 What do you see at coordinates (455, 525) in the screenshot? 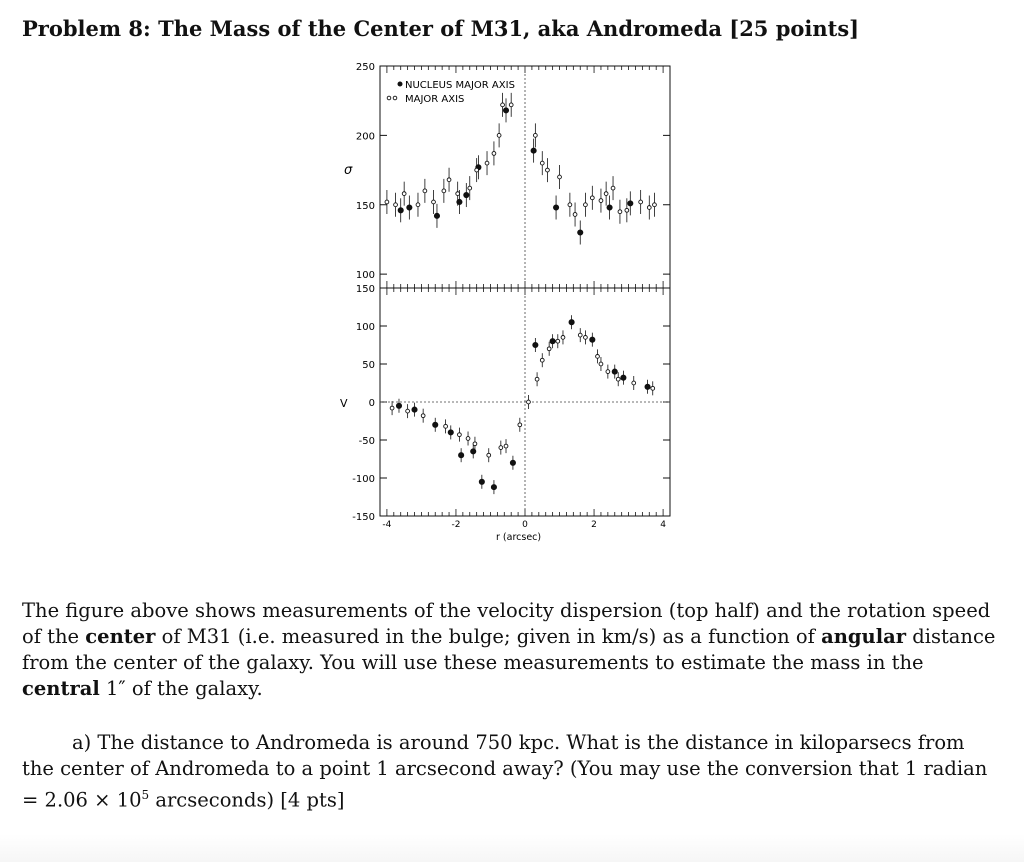
I see `x-tick-label: -2` at bounding box center [455, 525].